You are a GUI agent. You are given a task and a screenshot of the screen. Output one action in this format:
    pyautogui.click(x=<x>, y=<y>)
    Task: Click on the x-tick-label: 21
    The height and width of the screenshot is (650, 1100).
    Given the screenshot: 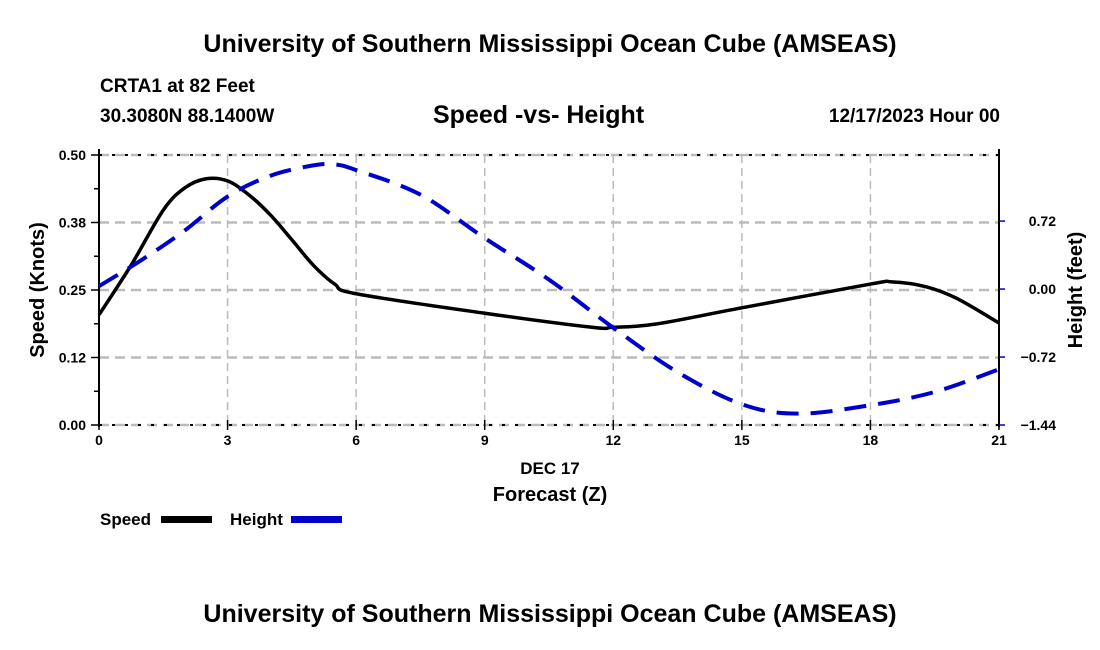 What is the action you would take?
    pyautogui.click(x=999, y=440)
    